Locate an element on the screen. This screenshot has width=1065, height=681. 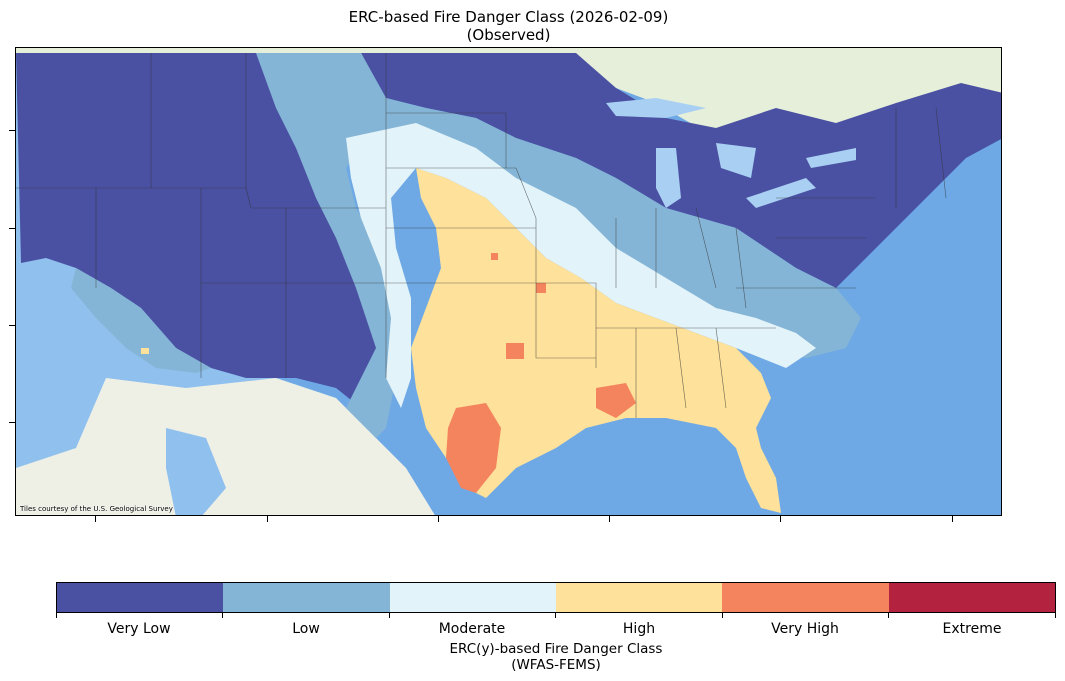
legend-label-very-high: Very High is located at coordinates (805, 629).